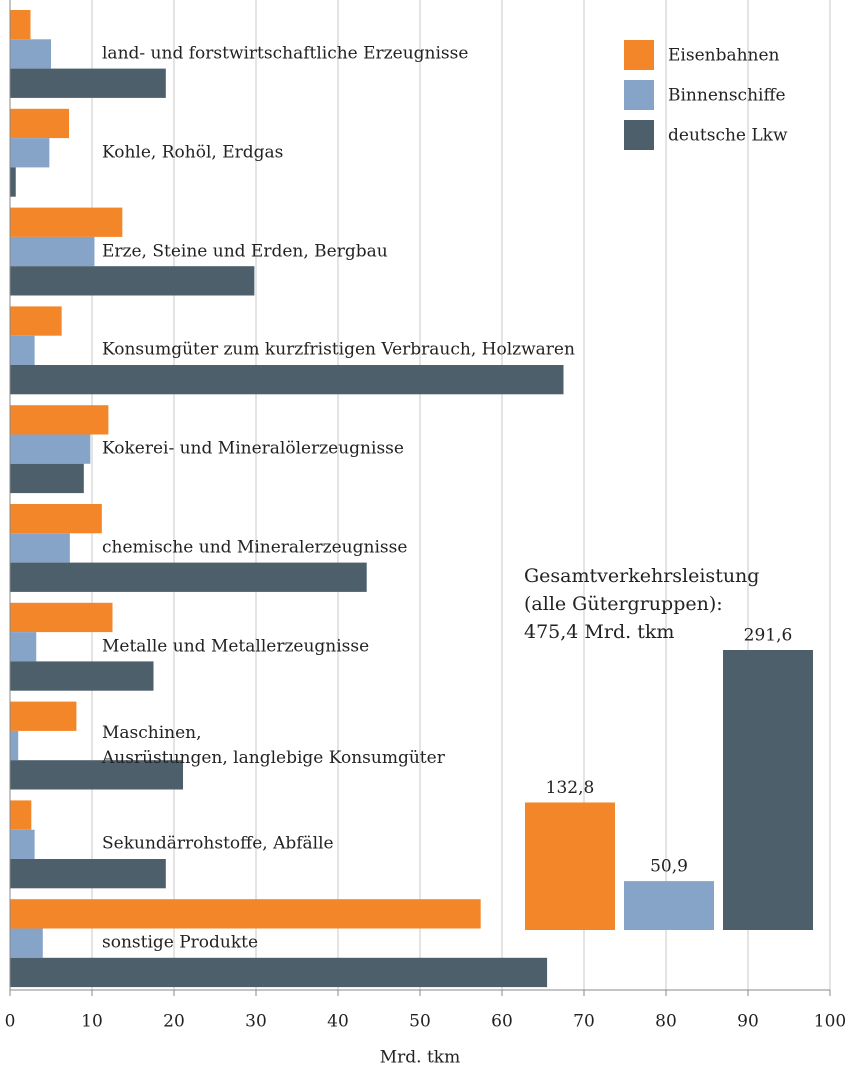  I want to click on x-tick-label: 40, so click(338, 1022).